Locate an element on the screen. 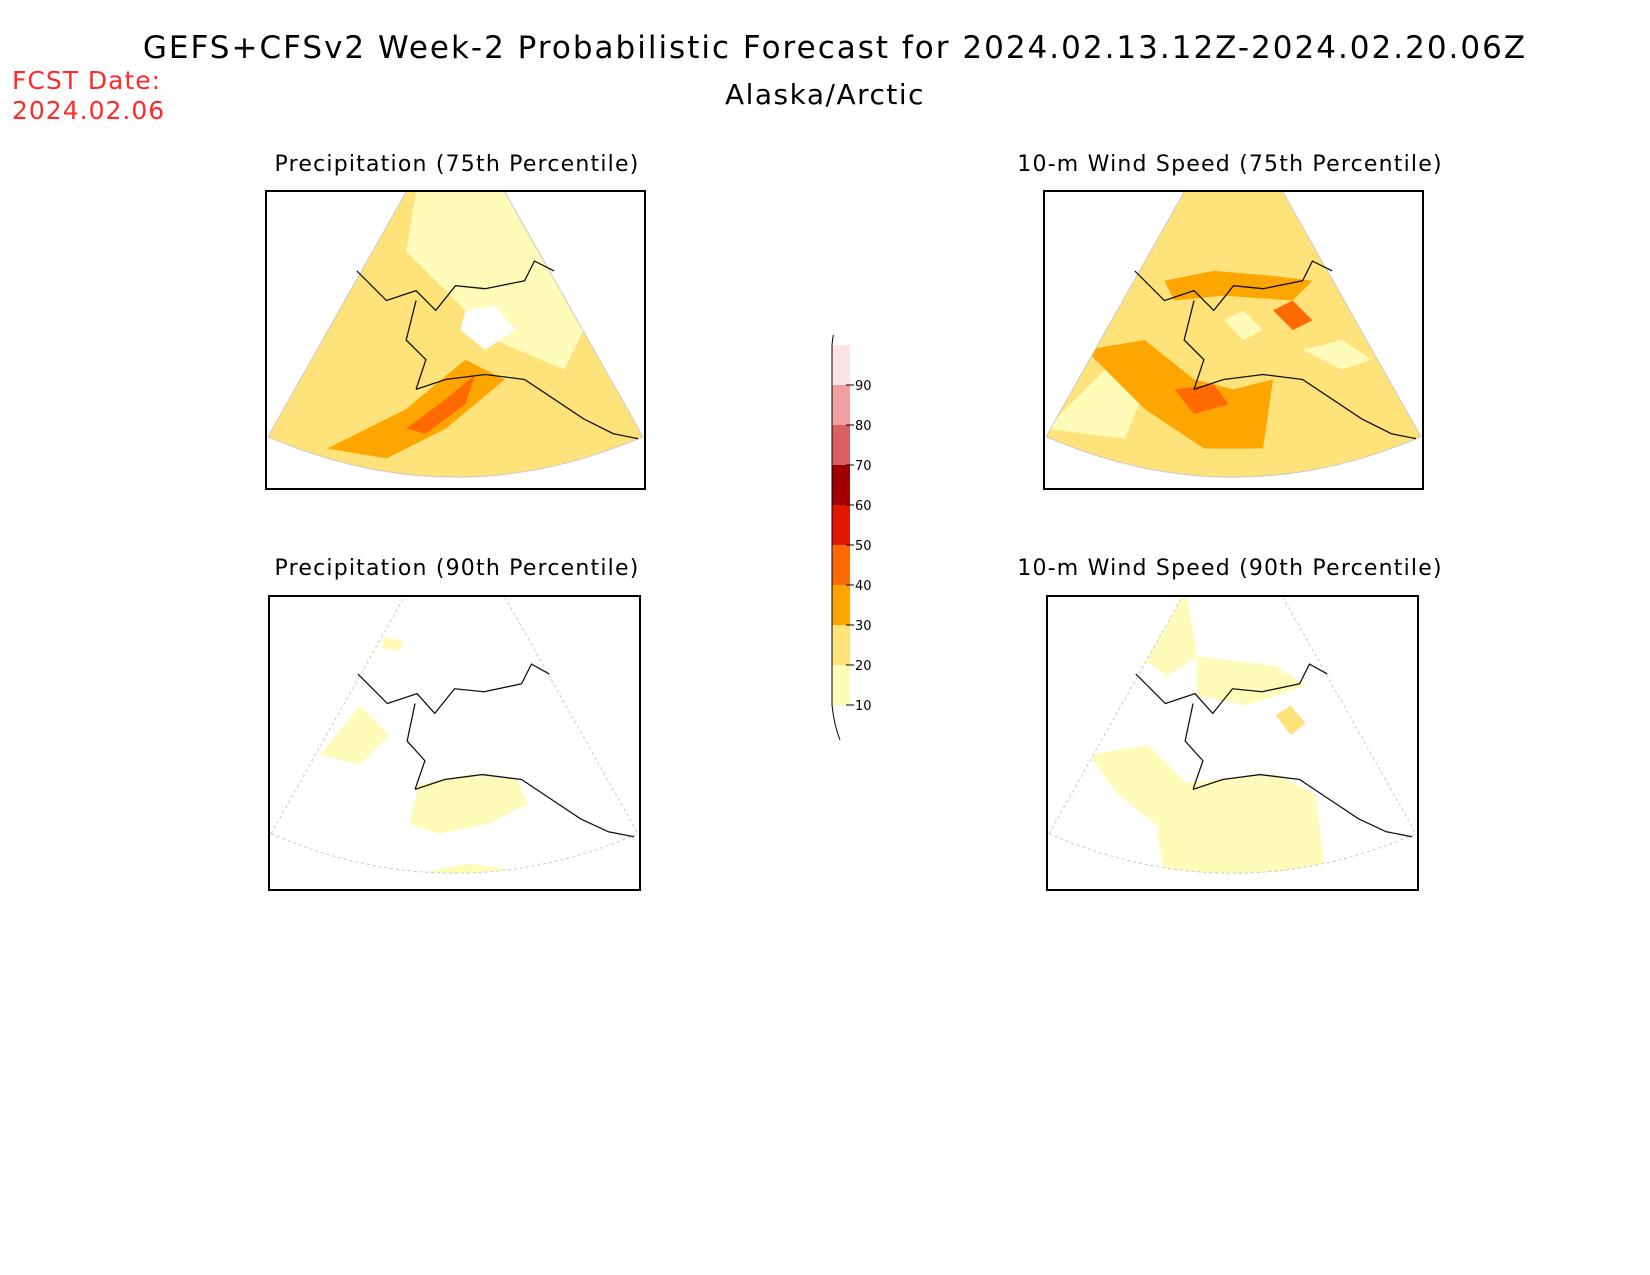 Image resolution: width=1650 pixels, height=1275 pixels. colorbar-label-60: 60 is located at coordinates (863, 506).